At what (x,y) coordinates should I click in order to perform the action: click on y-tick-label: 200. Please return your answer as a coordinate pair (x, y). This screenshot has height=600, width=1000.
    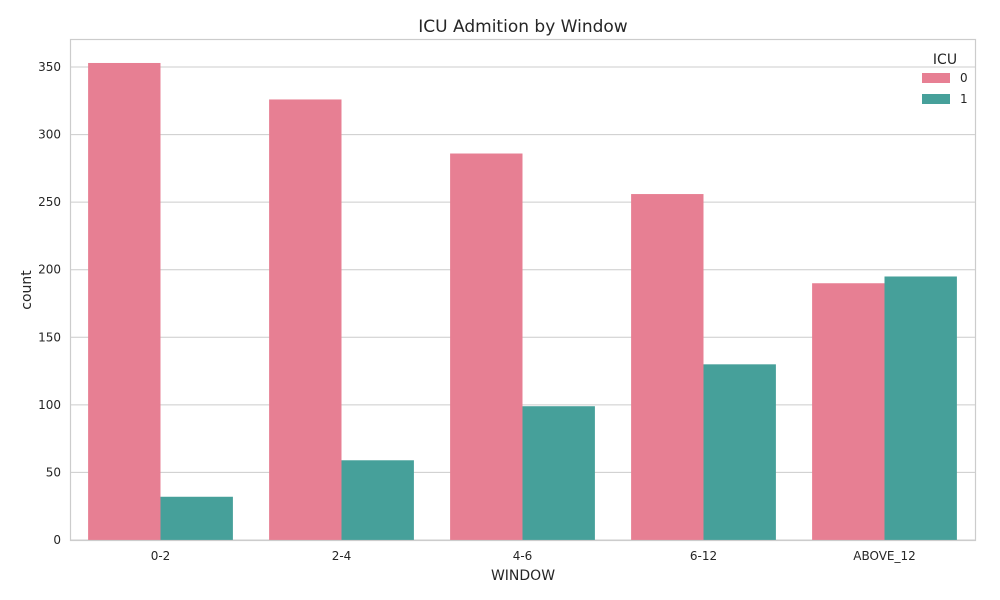
    Looking at the image, I should click on (49, 270).